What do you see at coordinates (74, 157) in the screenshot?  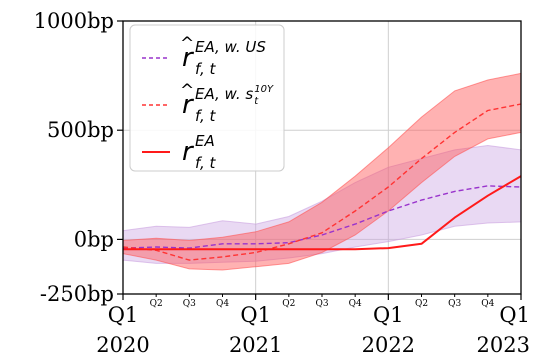 I see `y-tick-labels: -250bp 0bp 500bp 1000bp` at bounding box center [74, 157].